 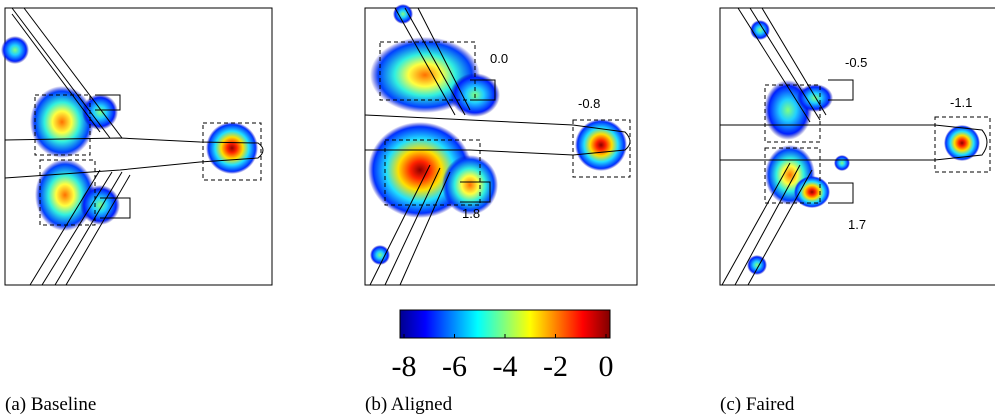 I want to click on colorbar-gradient, so click(x=505, y=324).